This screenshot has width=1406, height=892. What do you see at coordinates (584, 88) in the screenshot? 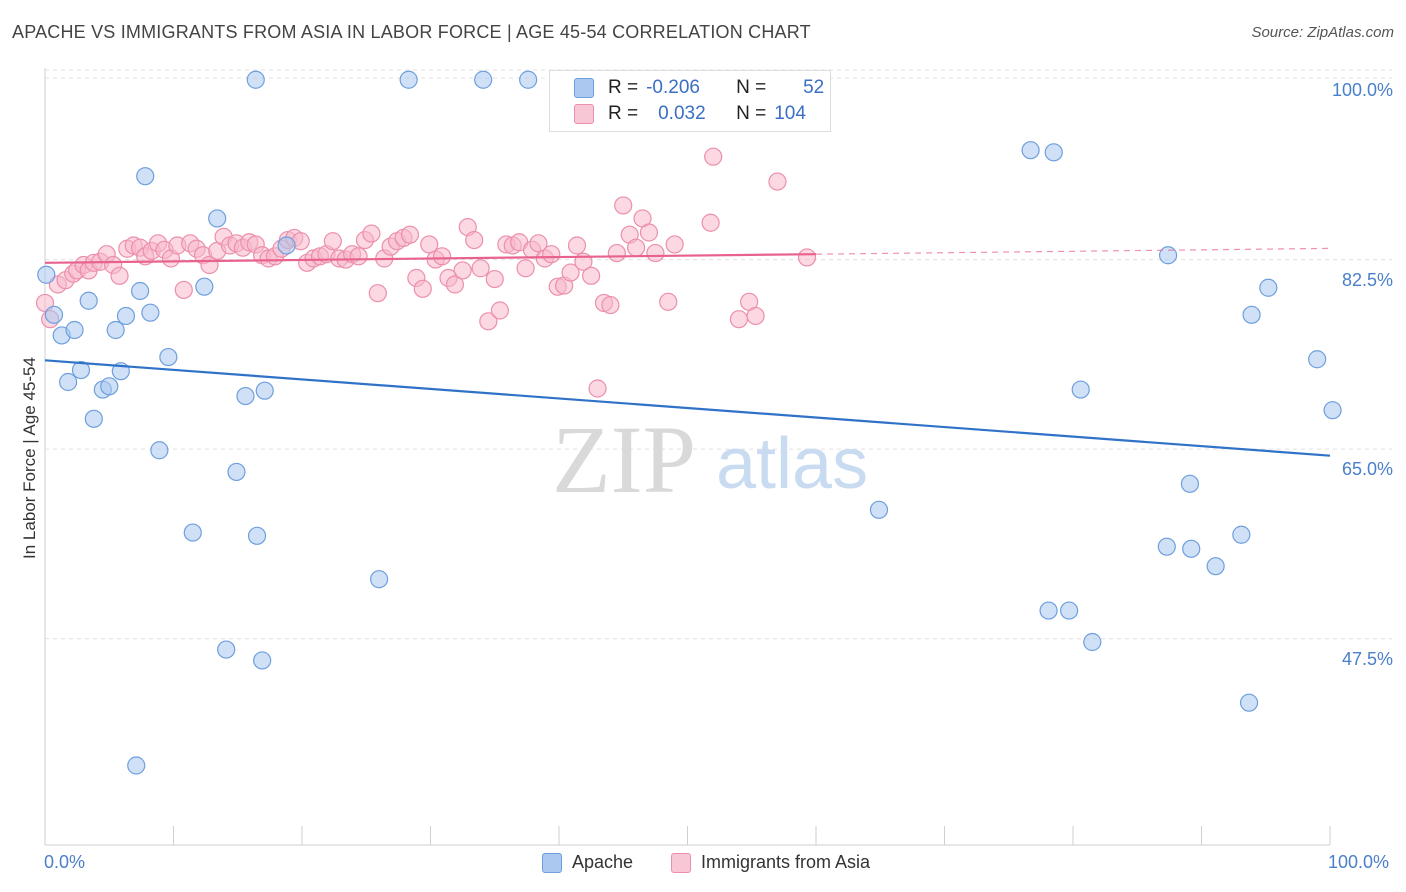
I see `apache-swatch` at bounding box center [584, 88].